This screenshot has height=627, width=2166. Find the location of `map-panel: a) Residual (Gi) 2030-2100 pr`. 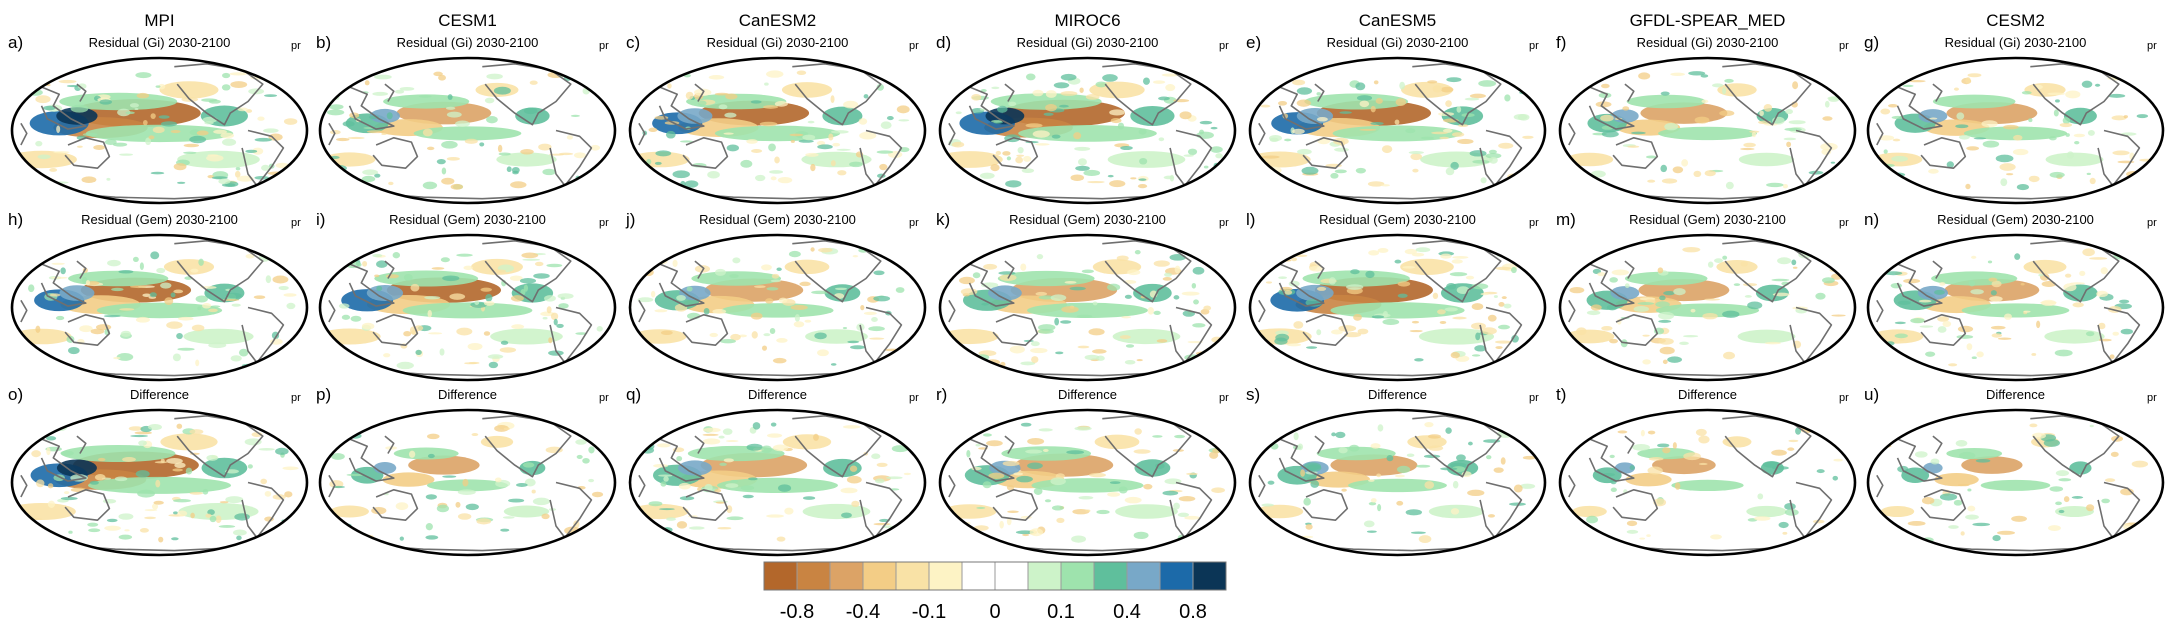

map-panel: a) Residual (Gi) 2030-2100 pr is located at coordinates (158, 119).